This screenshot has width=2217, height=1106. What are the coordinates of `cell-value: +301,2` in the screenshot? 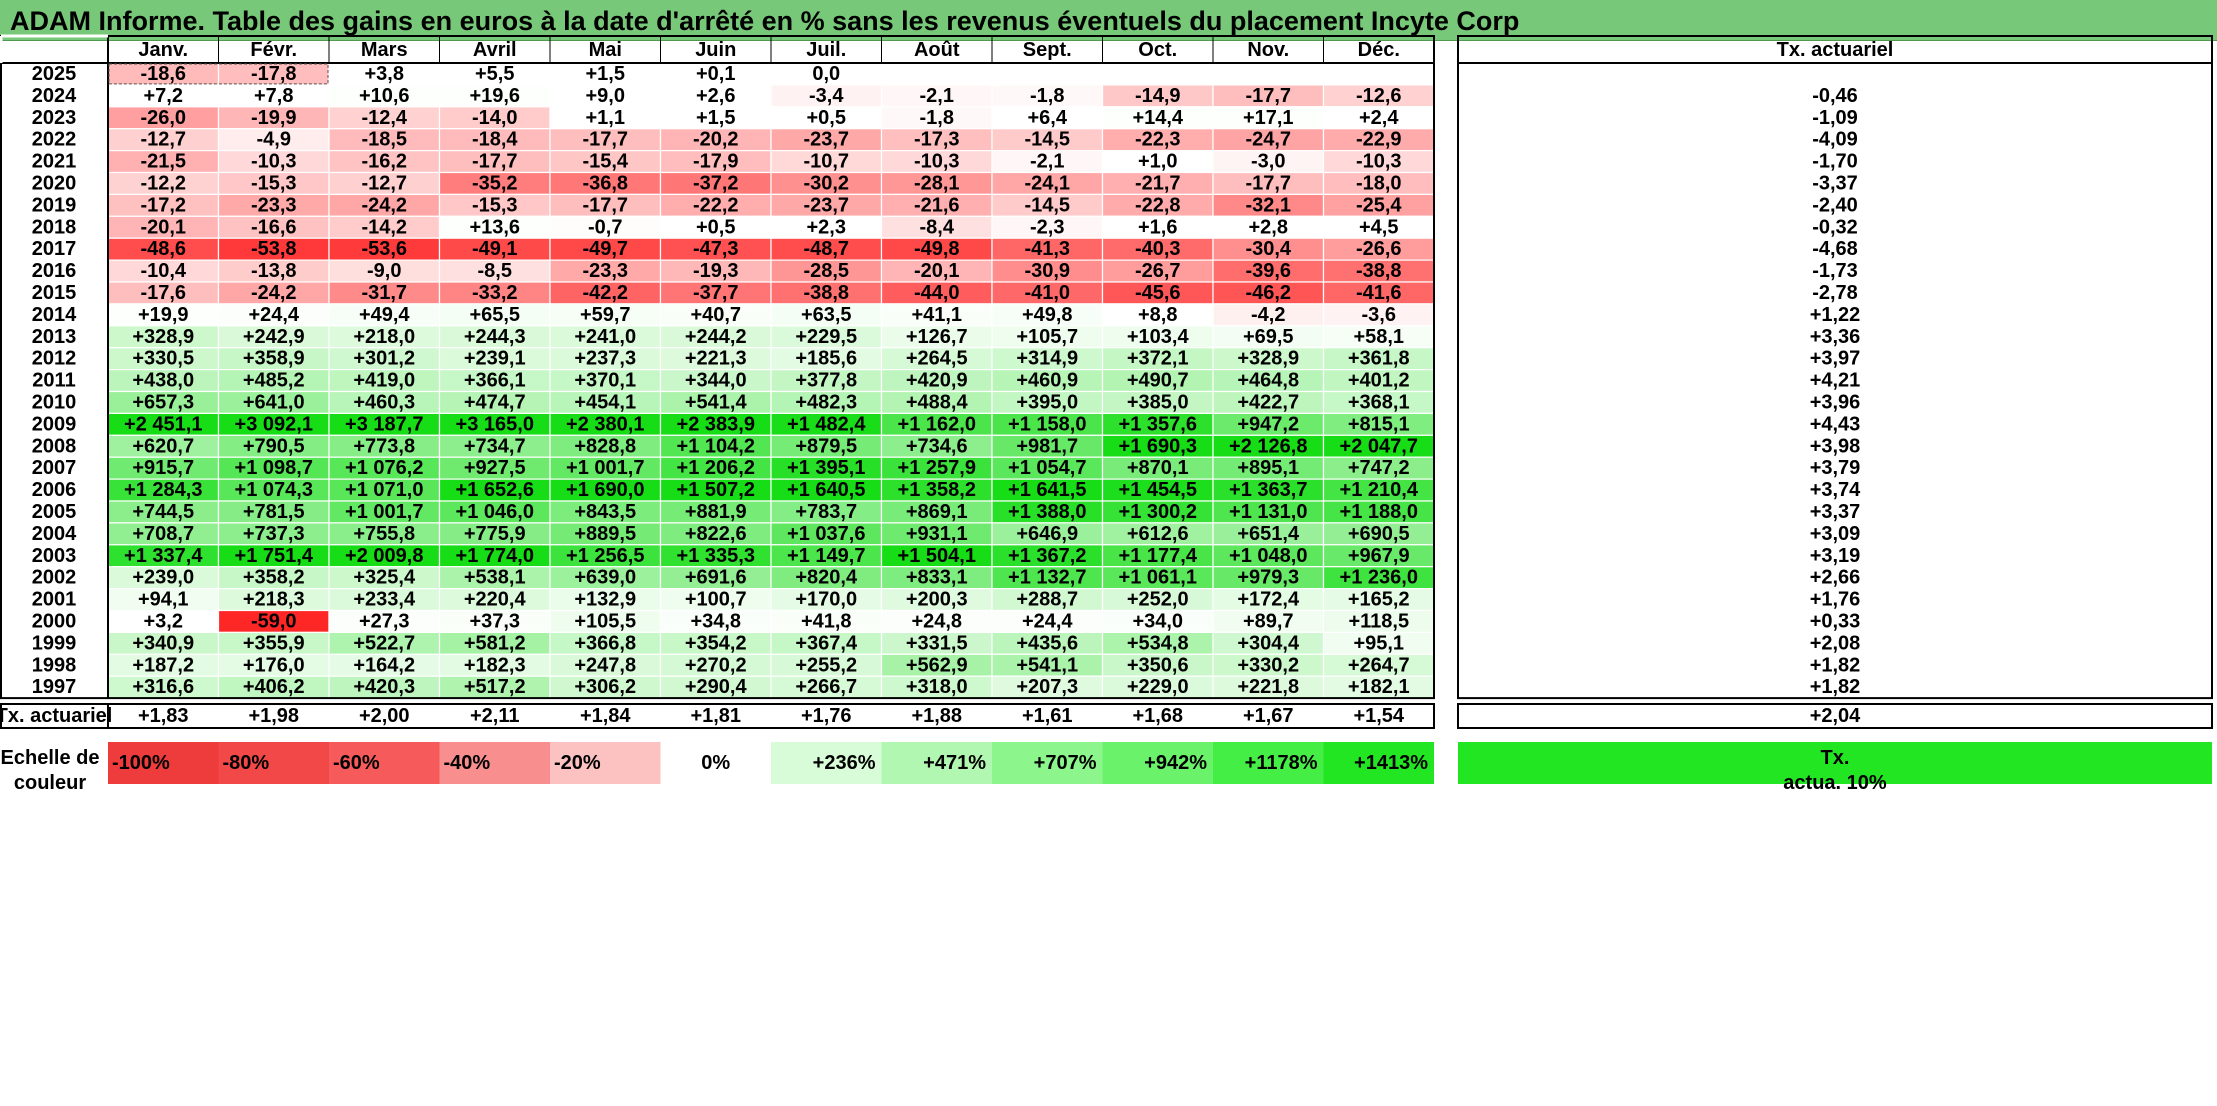 It's located at (384, 359).